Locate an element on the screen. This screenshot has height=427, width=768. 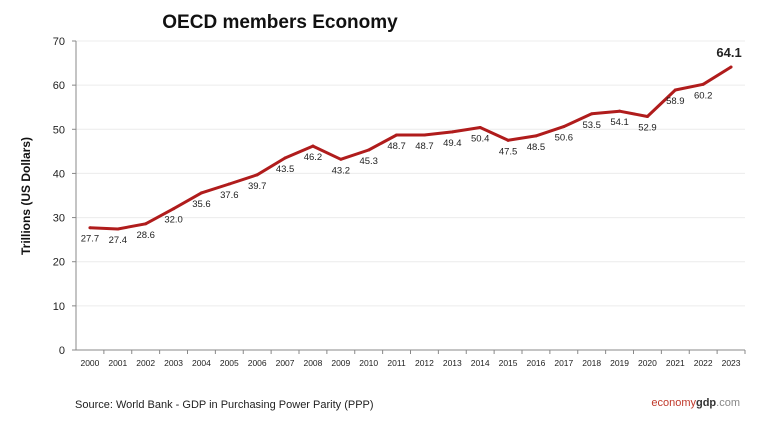
x-tick-label: 2015 is located at coordinates (508, 363).